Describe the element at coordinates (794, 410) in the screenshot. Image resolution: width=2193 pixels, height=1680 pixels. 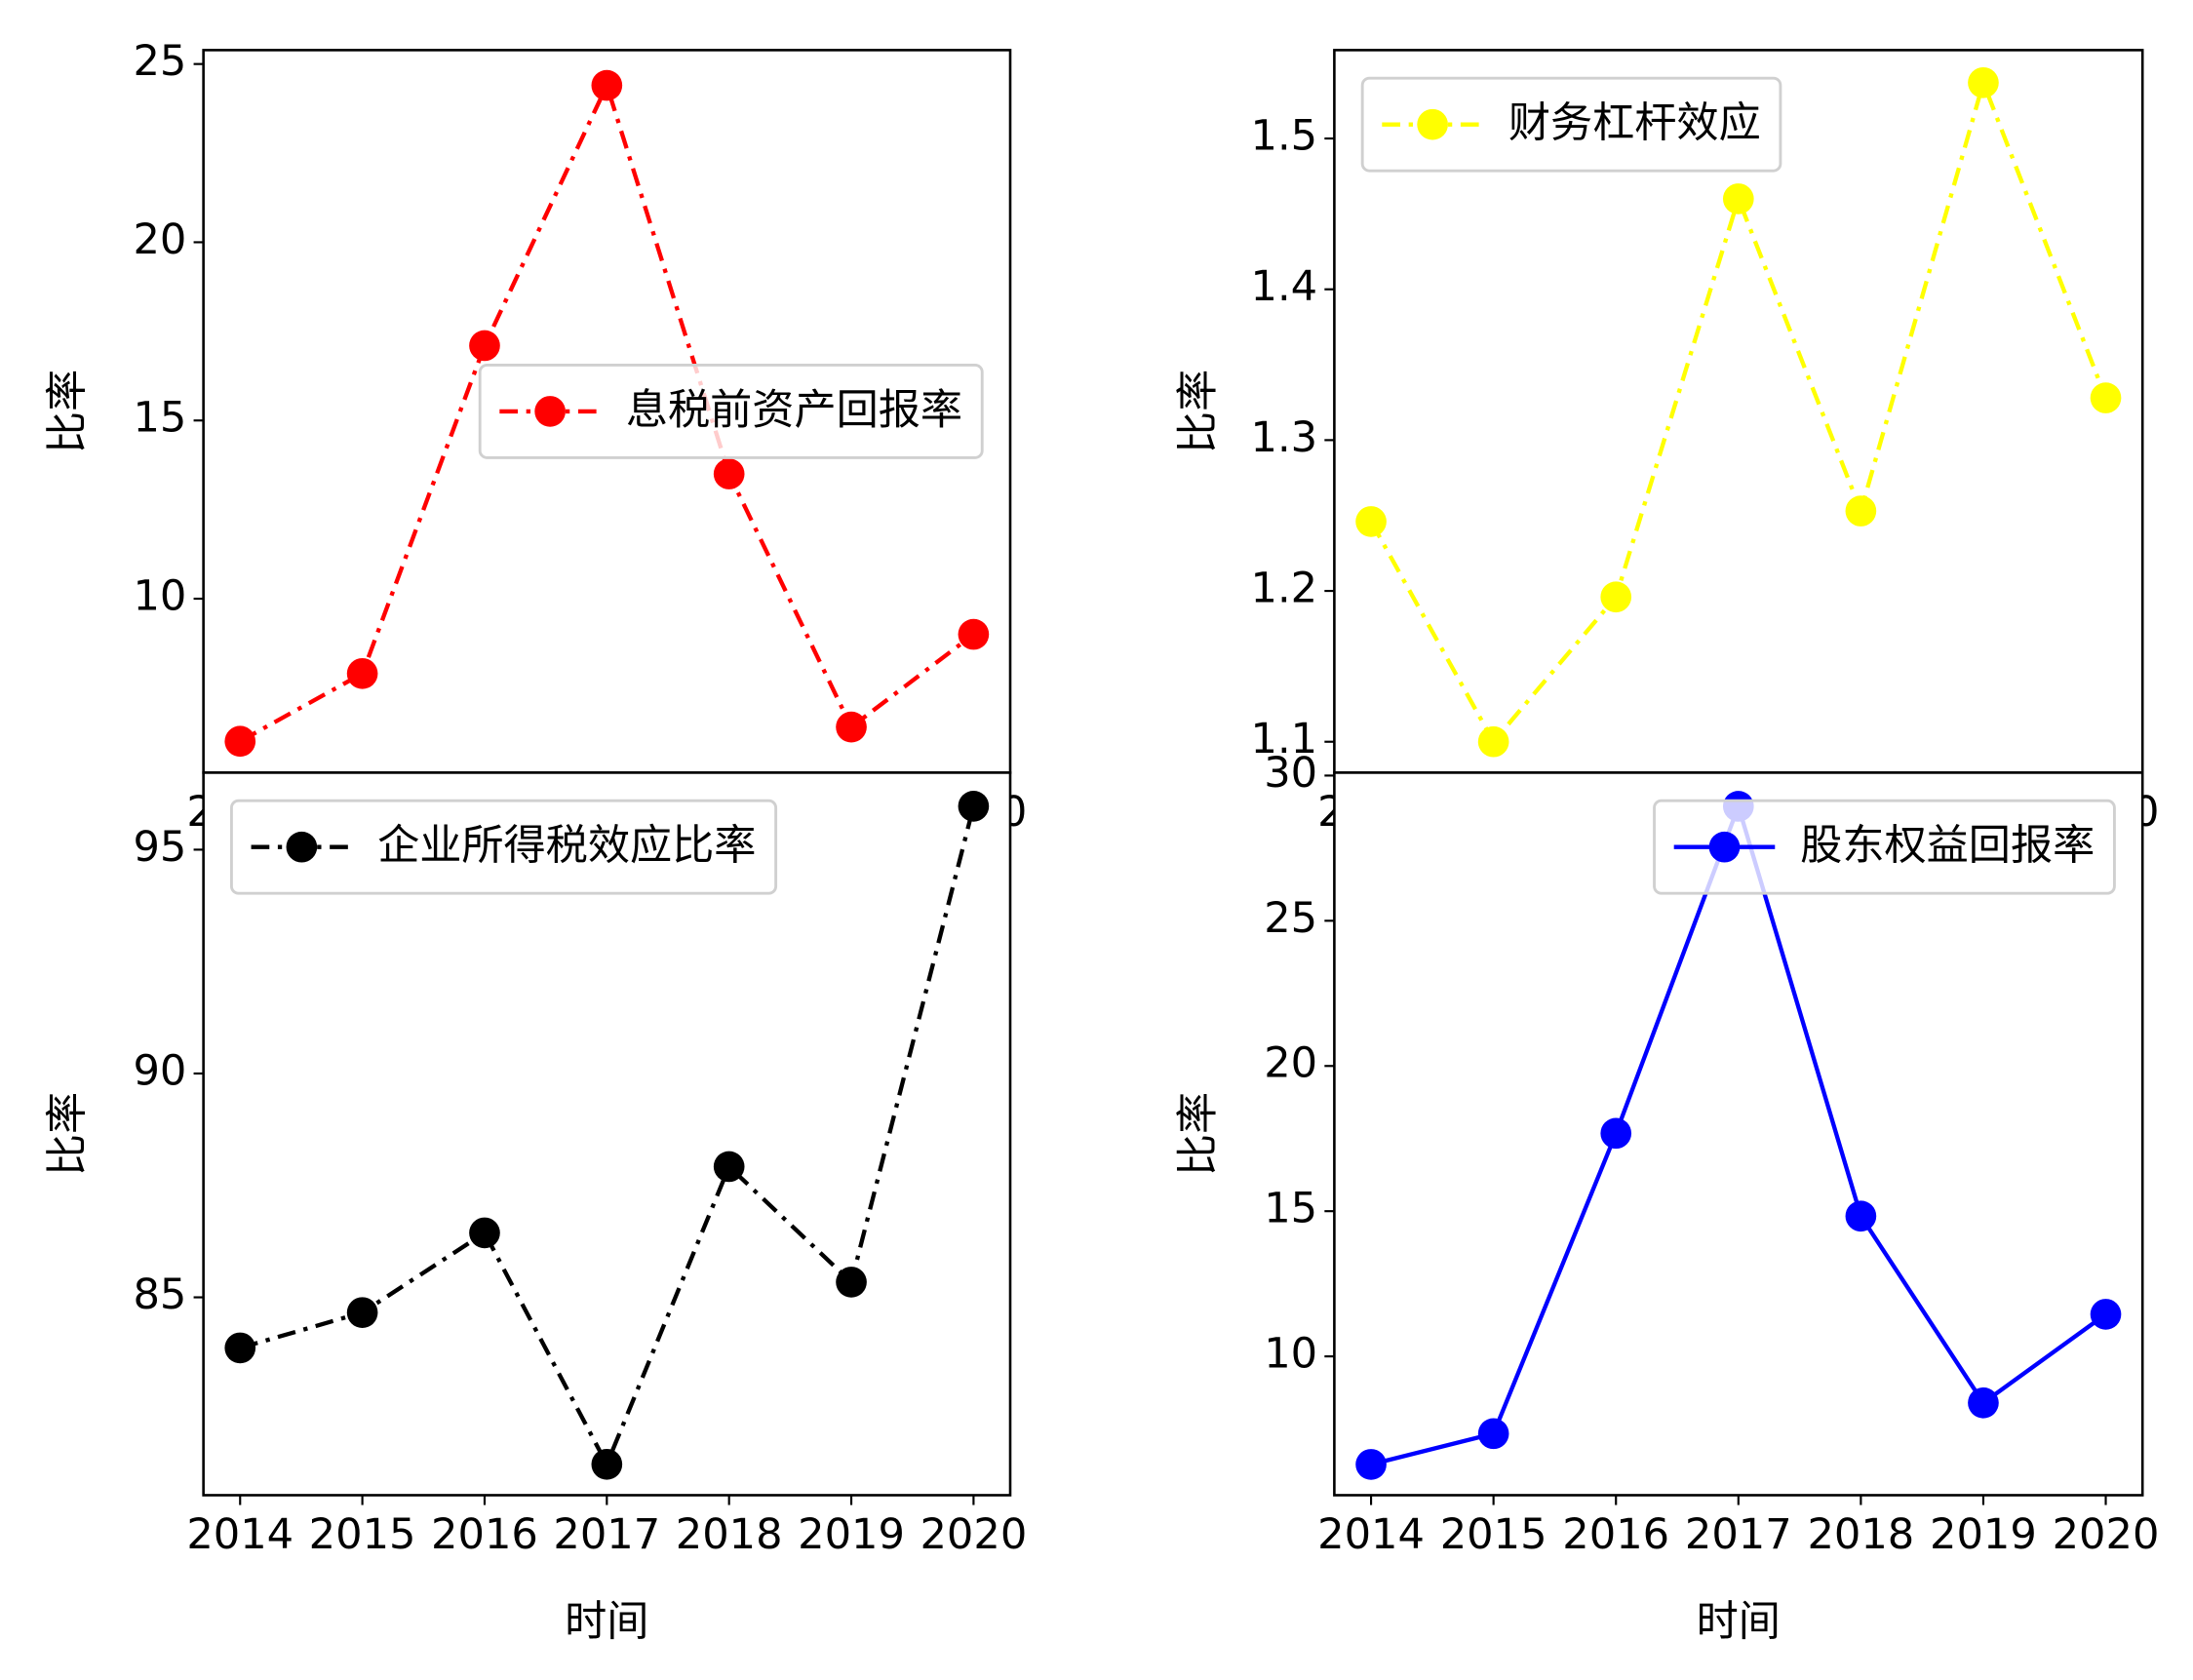
I see `legend-label: 息税前资产回报率` at that location.